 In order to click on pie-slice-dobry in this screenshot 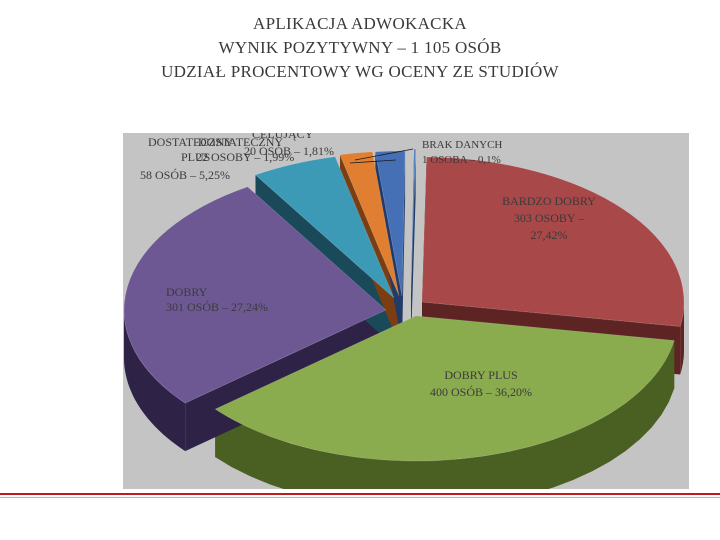, I will do `click(255, 295)`.